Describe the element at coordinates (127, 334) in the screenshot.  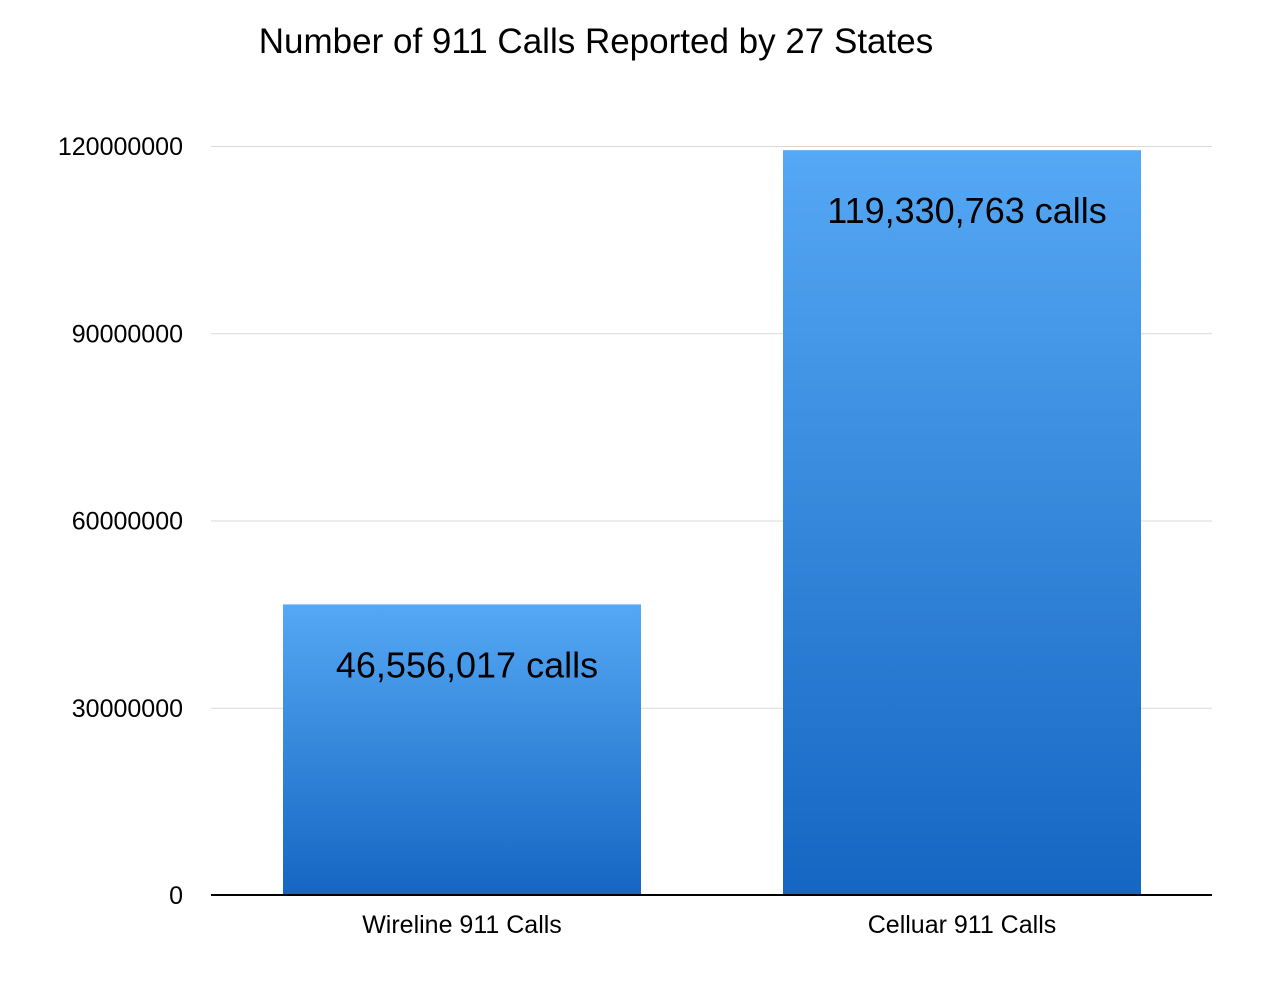
I see `y-tick-label: 90000000` at that location.